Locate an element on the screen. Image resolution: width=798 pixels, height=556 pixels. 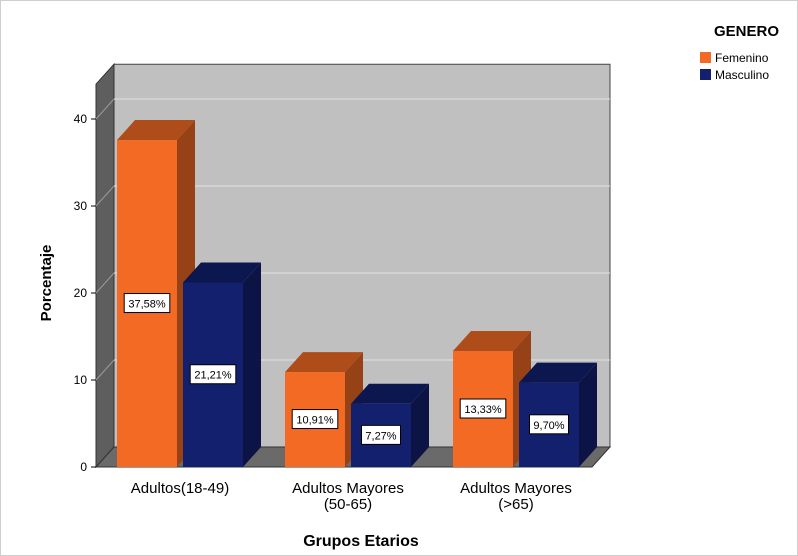
x-tick-label: Adultos Mayores (50-65) is located at coordinates (348, 496).